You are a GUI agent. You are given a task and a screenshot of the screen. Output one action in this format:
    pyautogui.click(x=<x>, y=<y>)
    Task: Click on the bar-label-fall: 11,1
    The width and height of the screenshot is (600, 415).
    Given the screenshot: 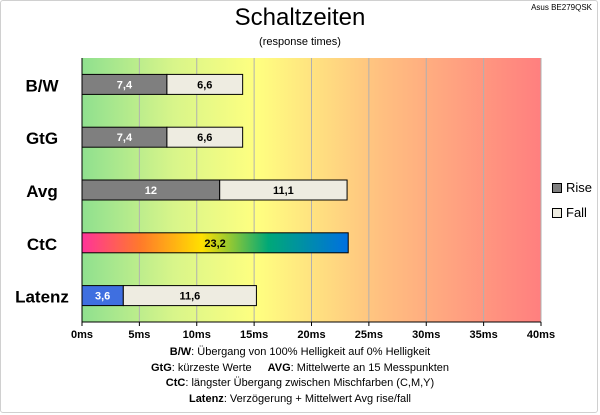 What is the action you would take?
    pyautogui.click(x=283, y=191)
    